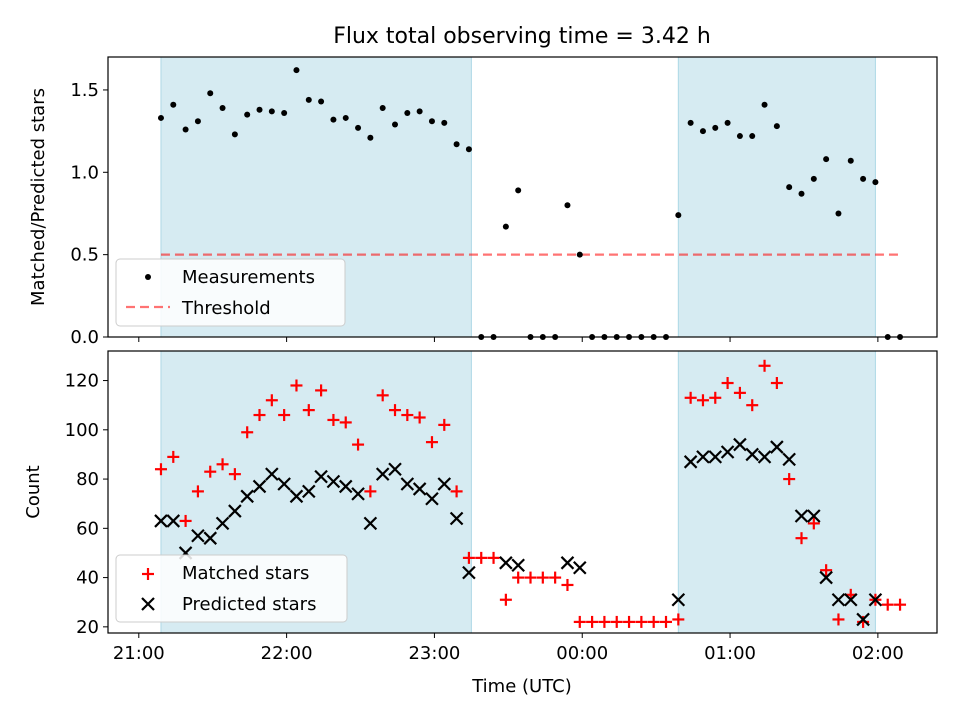  What do you see at coordinates (730, 653) in the screenshot?
I see `bottom-xtick-label: 01:00` at bounding box center [730, 653].